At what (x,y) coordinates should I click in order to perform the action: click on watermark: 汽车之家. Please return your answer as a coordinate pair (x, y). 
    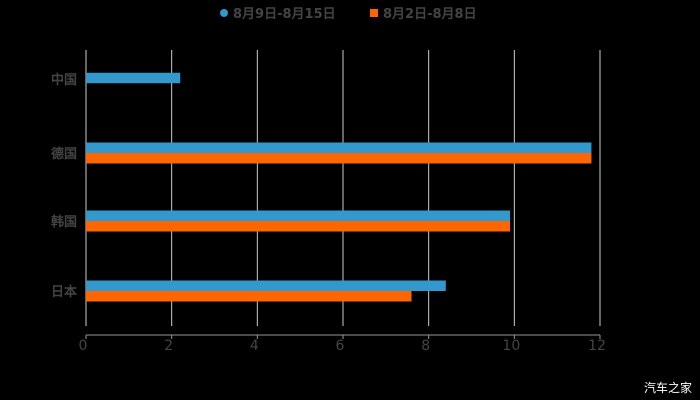
    Looking at the image, I should click on (667, 388).